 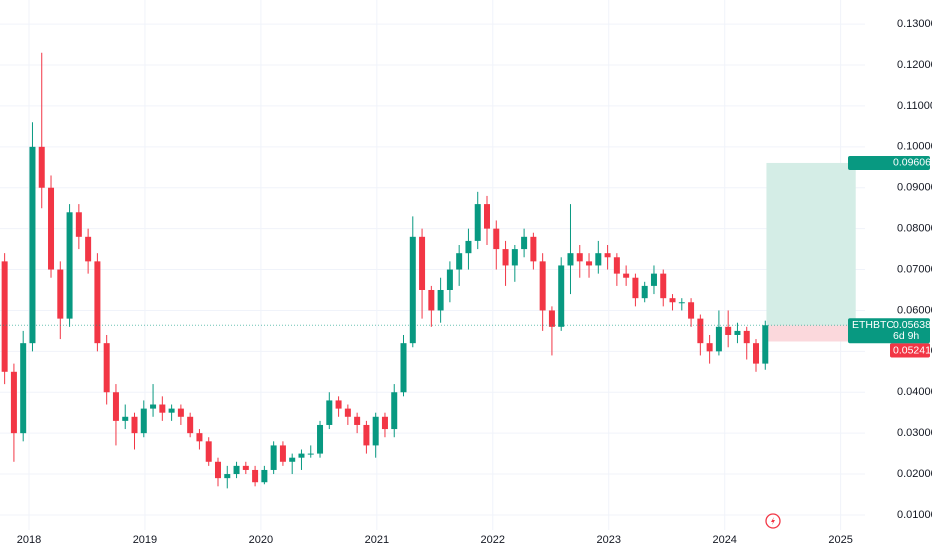 I want to click on x-tick-label: 2025, so click(x=840, y=540).